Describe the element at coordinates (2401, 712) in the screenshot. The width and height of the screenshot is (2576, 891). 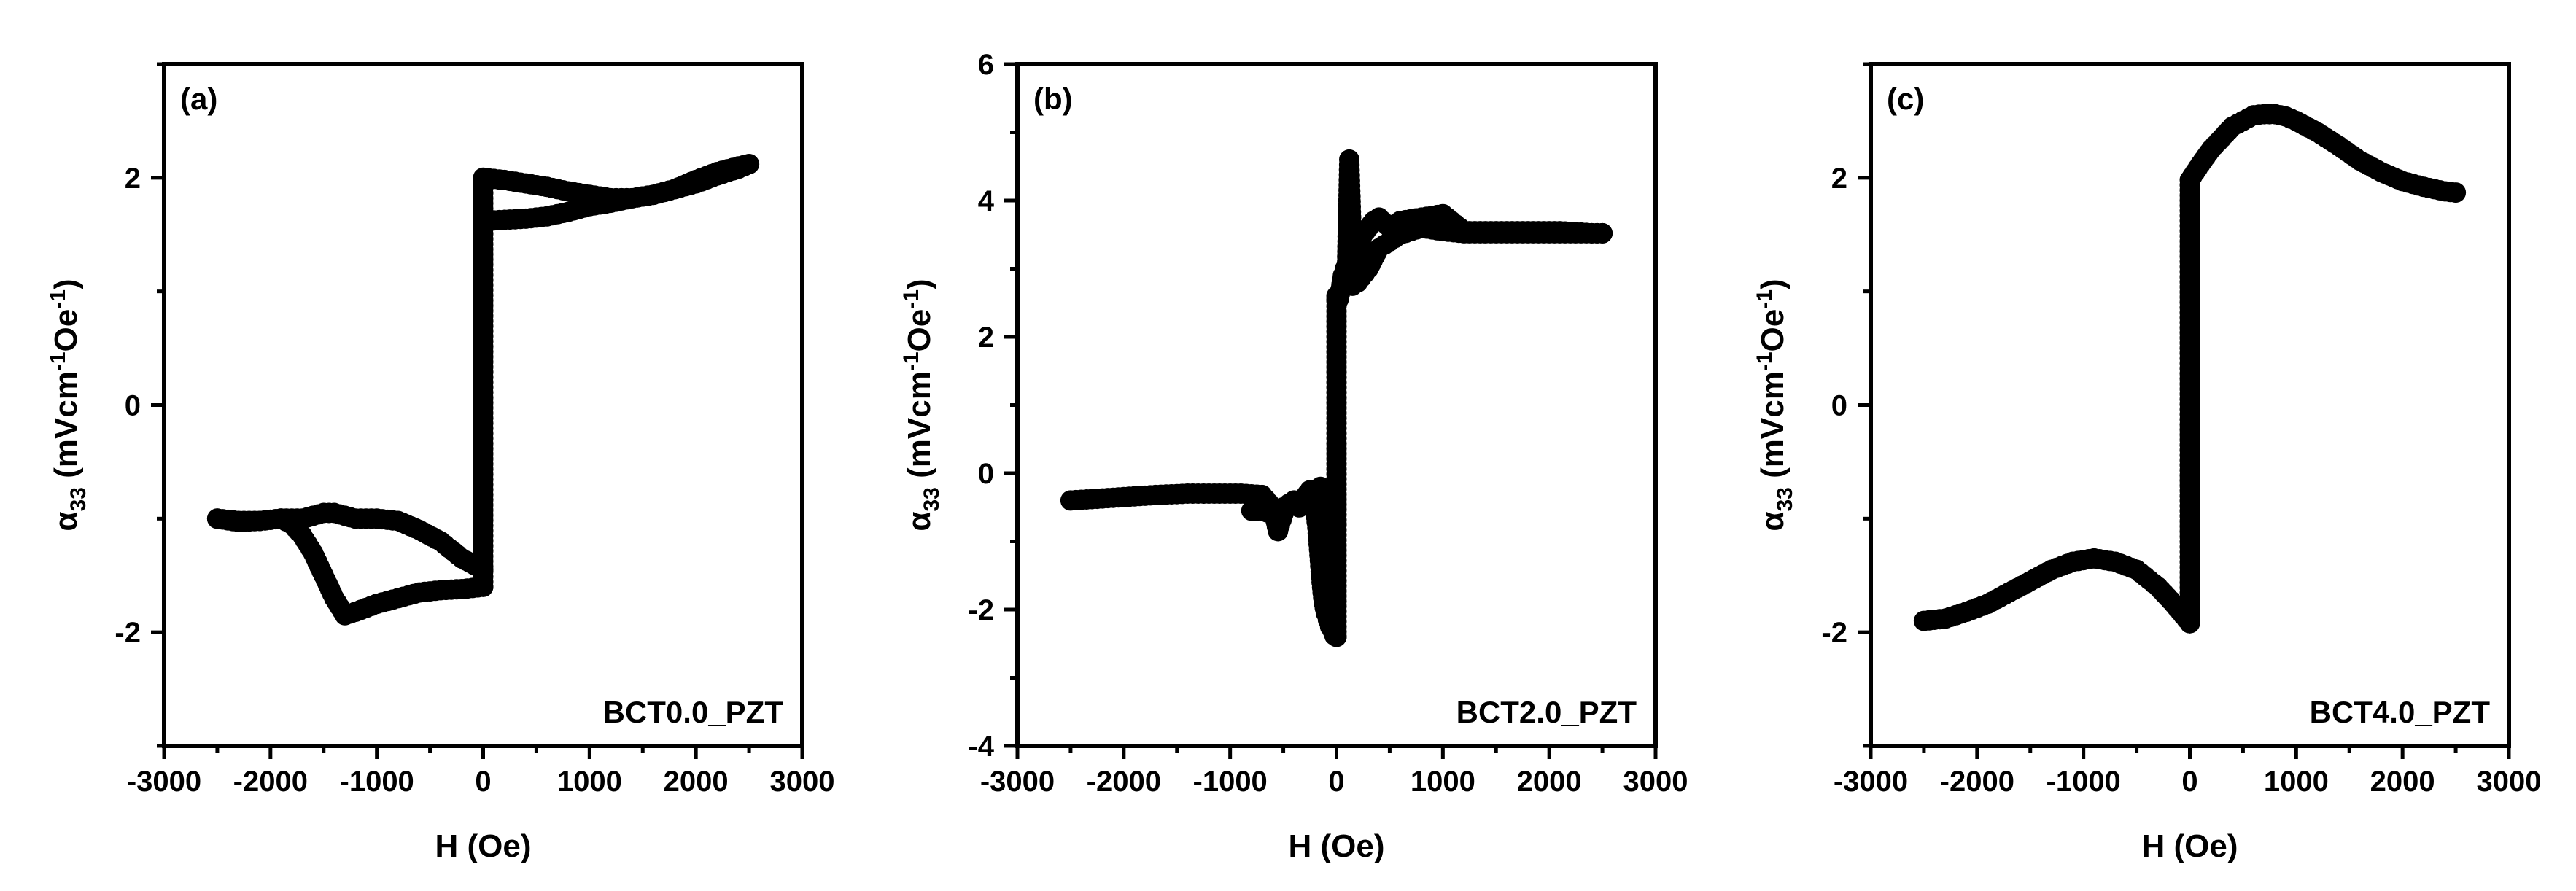
I see `sample-label: BCT4.0_PZT` at that location.